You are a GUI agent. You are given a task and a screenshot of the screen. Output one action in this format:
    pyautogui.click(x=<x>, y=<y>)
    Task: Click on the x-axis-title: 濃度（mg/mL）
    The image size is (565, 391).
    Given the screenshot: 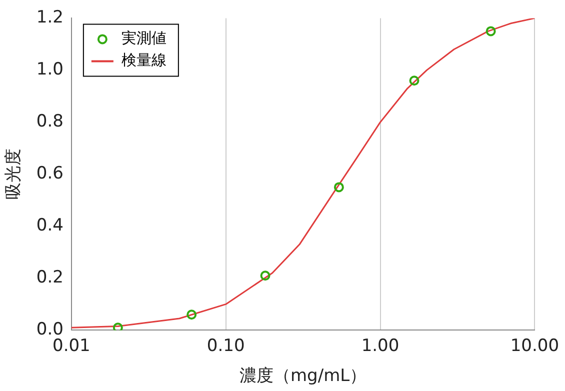 What is the action you would take?
    pyautogui.click(x=303, y=376)
    